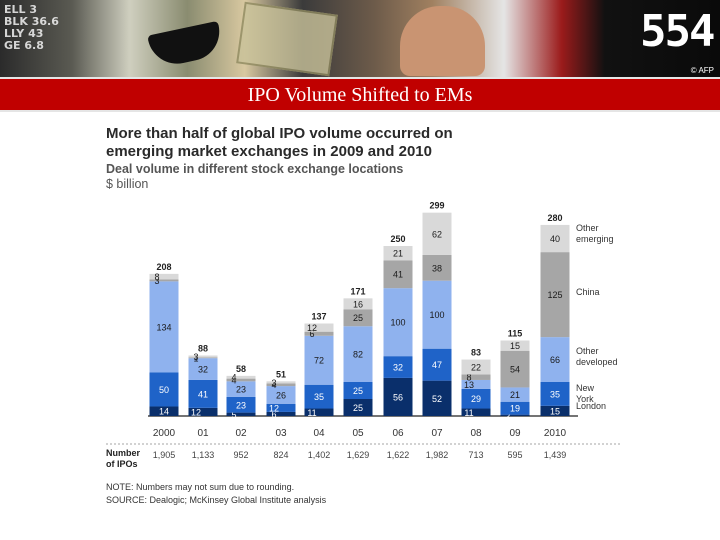  I want to click on data-label: 40, so click(555, 239).